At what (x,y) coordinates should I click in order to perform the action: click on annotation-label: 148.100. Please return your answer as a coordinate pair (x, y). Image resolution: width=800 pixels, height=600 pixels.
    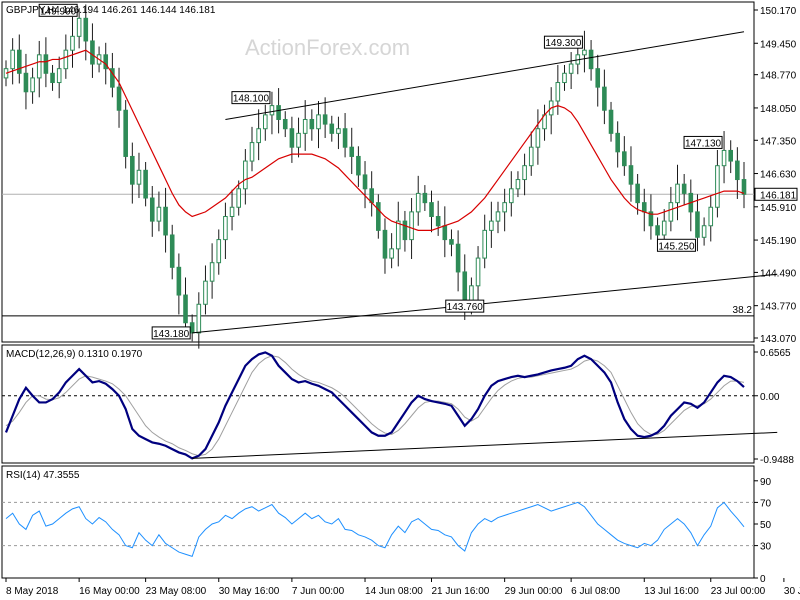
    Looking at the image, I should click on (251, 99).